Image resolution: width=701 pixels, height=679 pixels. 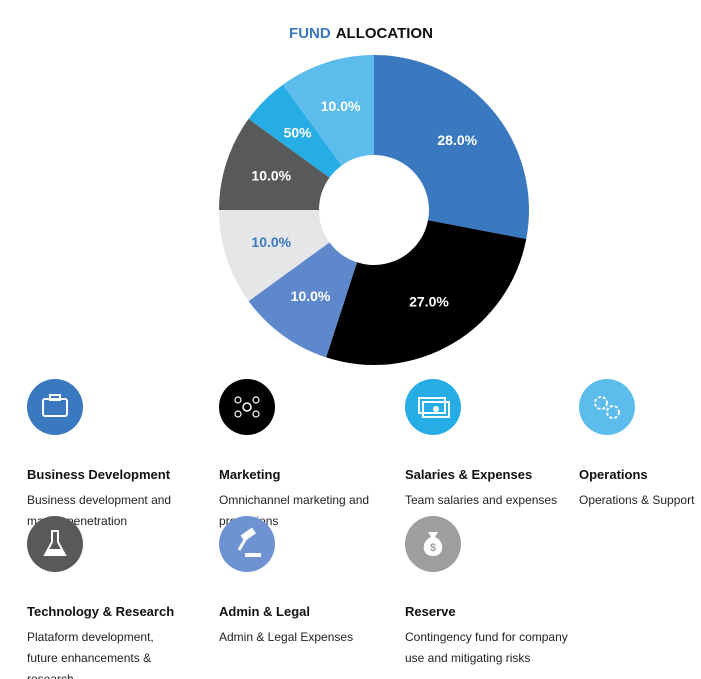 I want to click on legend-description: Team salaries and expenses, so click(x=481, y=500).